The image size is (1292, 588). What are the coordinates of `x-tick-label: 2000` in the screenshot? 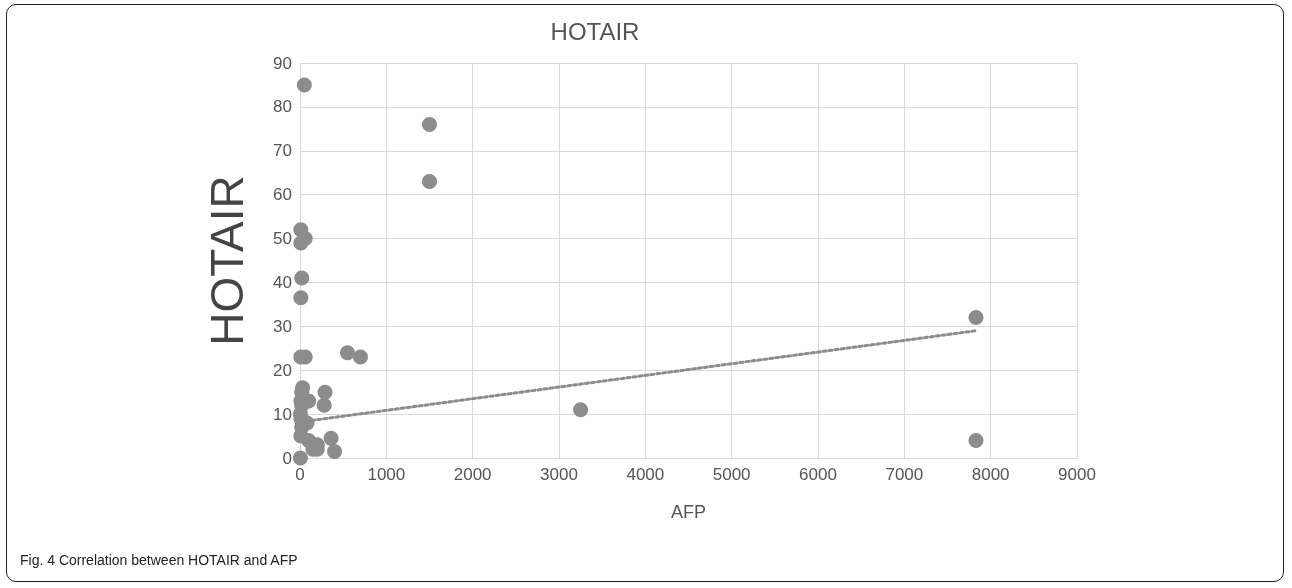 It's located at (472, 474).